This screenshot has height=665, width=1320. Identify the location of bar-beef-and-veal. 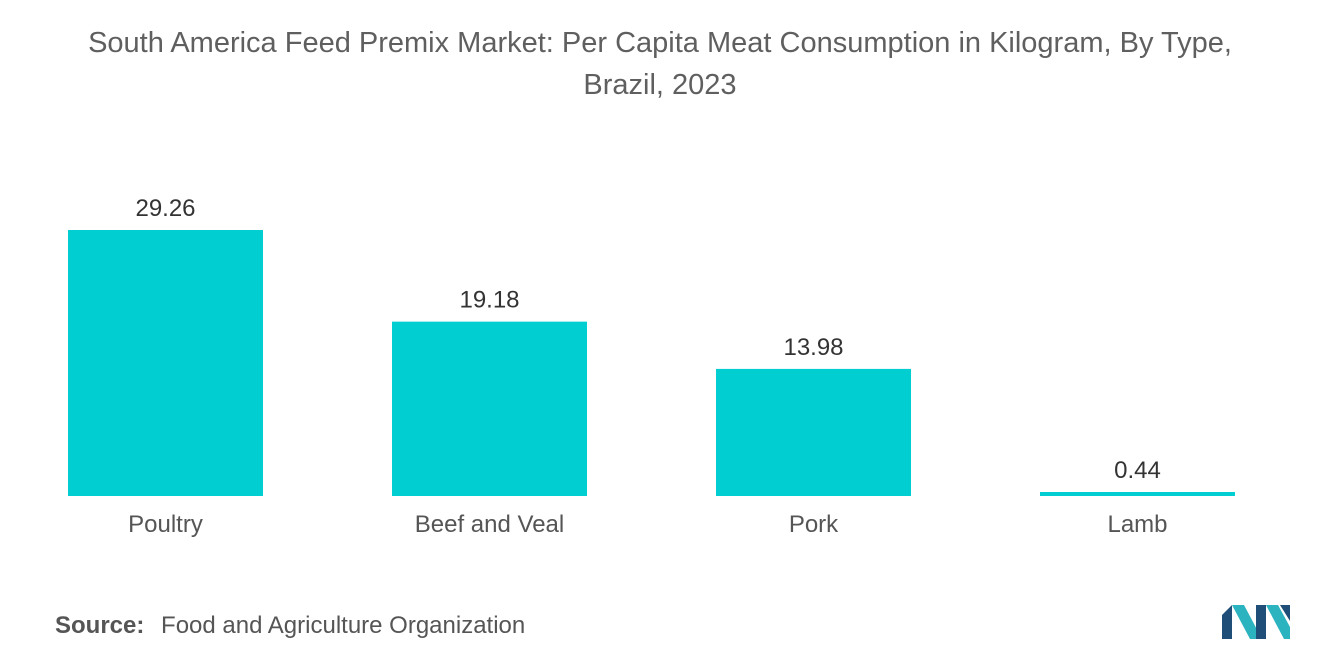
(489, 408).